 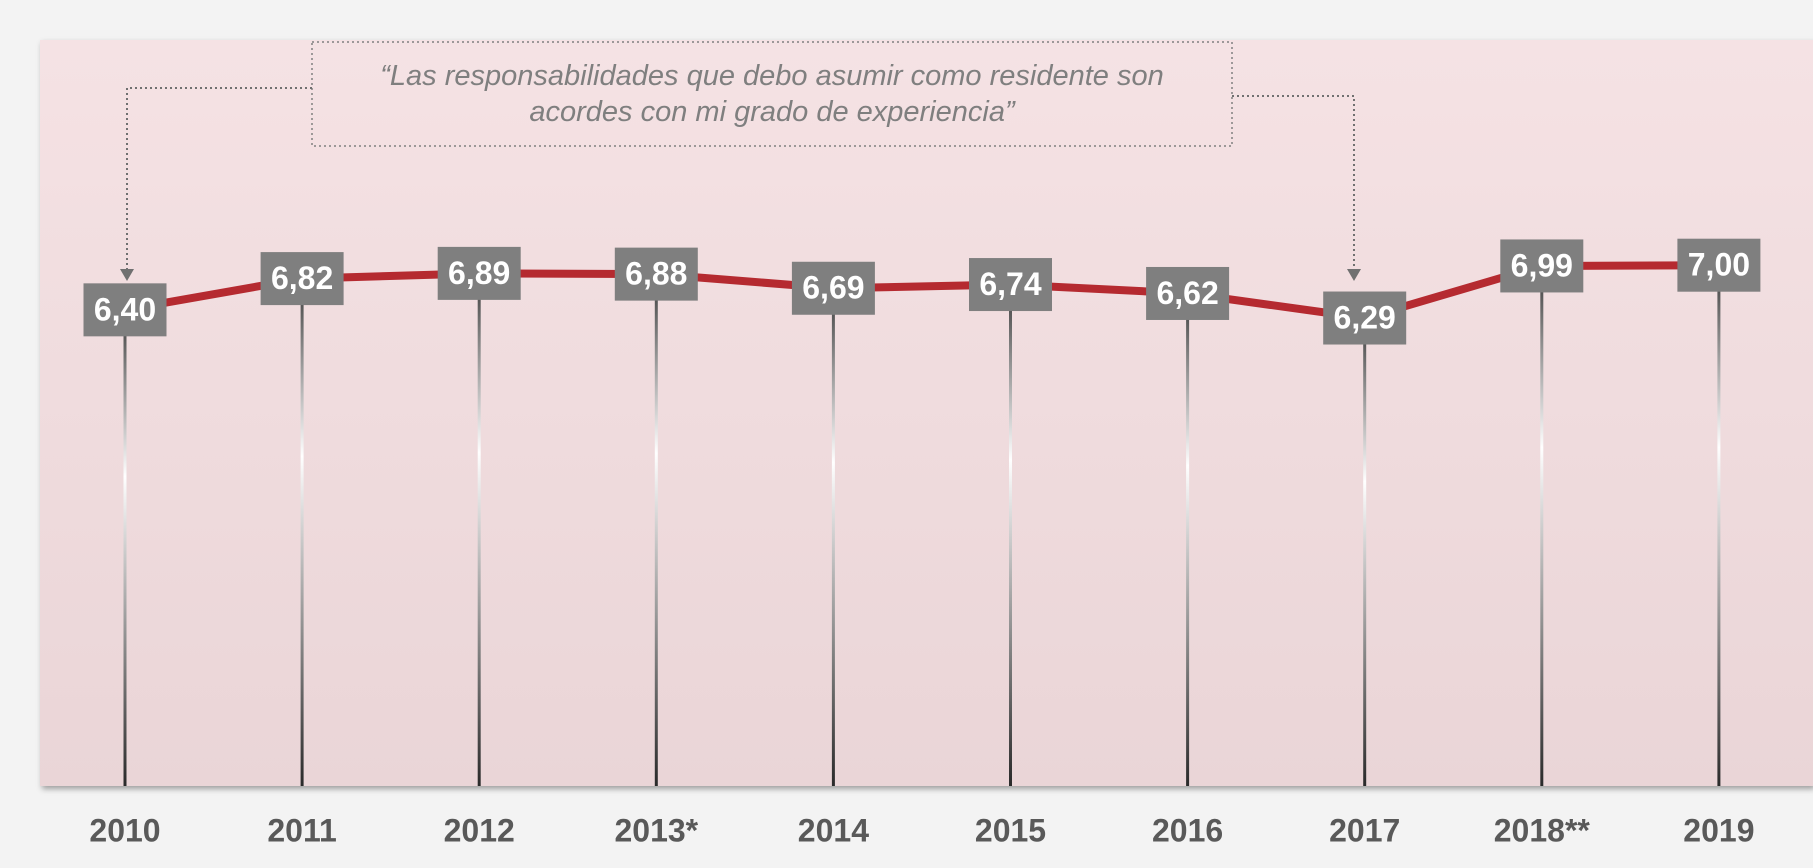 I want to click on data-label: 6,40, so click(x=125, y=309).